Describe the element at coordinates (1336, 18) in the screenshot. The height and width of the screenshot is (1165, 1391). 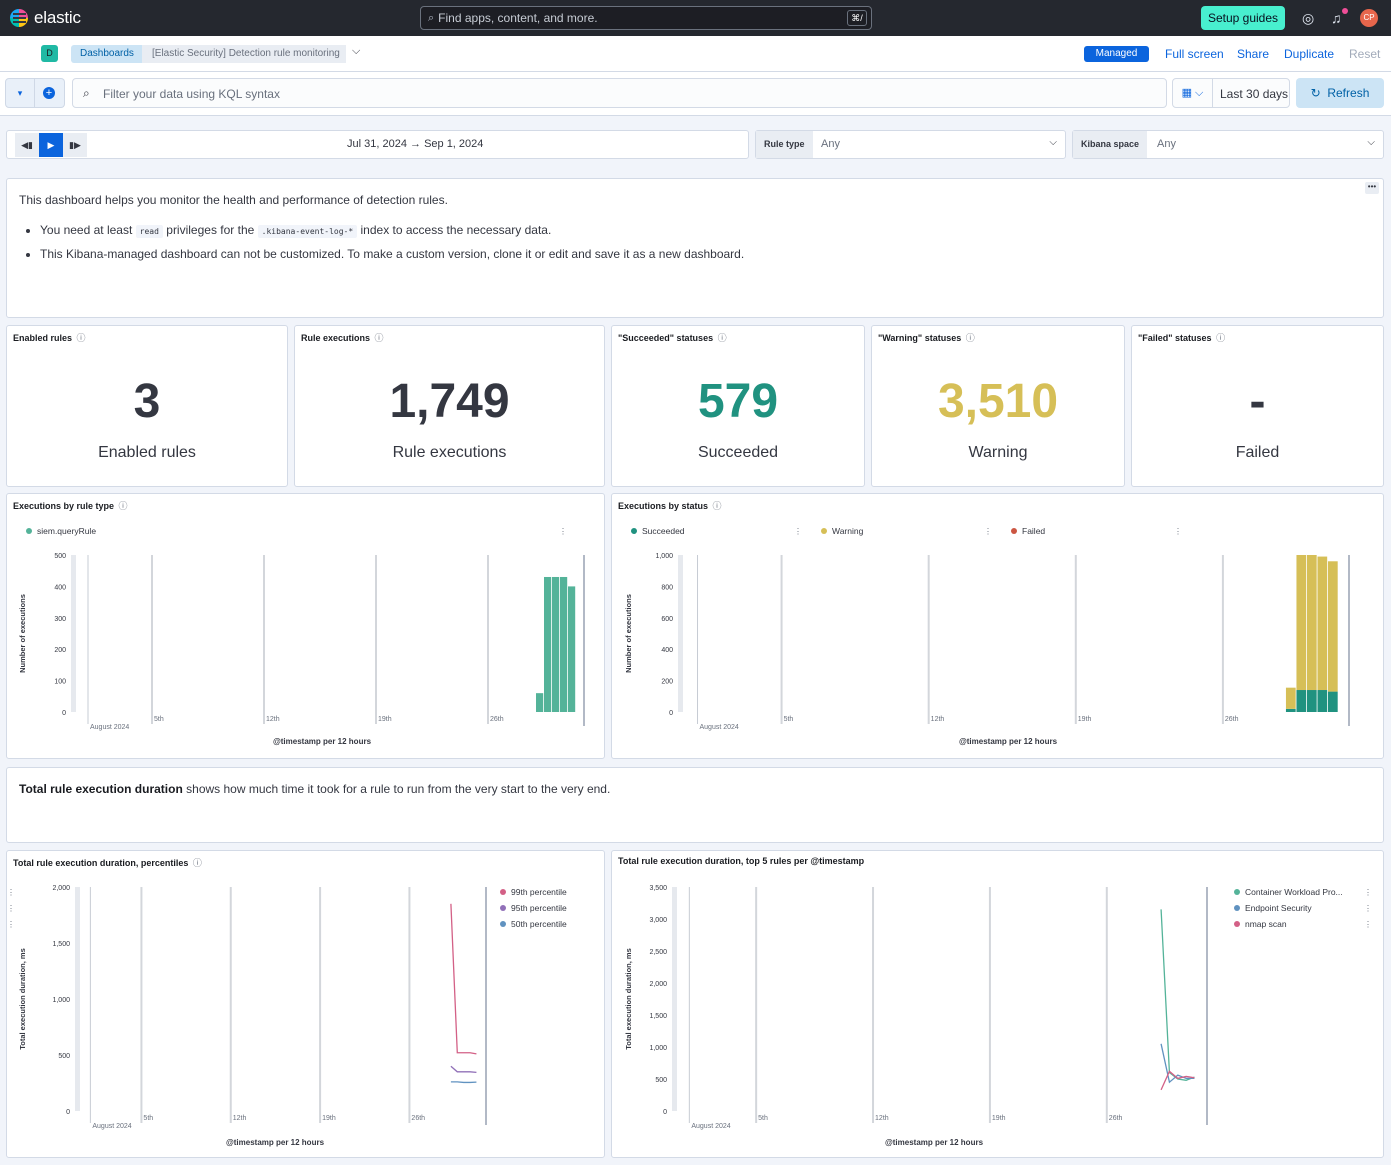
I see `notifications-icon: ♫` at that location.